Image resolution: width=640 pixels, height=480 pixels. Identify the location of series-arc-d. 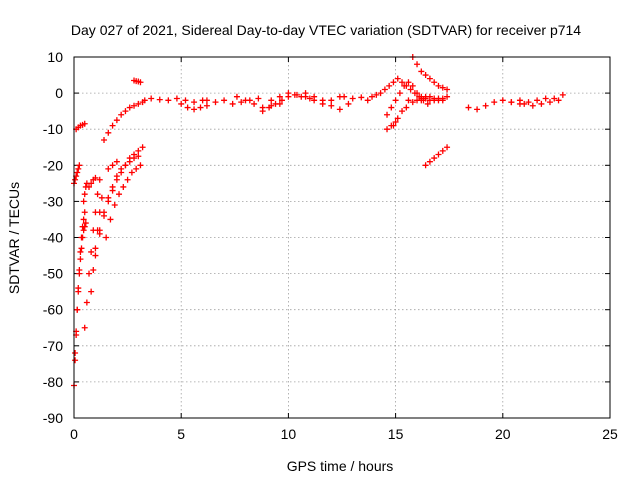
(80, 126).